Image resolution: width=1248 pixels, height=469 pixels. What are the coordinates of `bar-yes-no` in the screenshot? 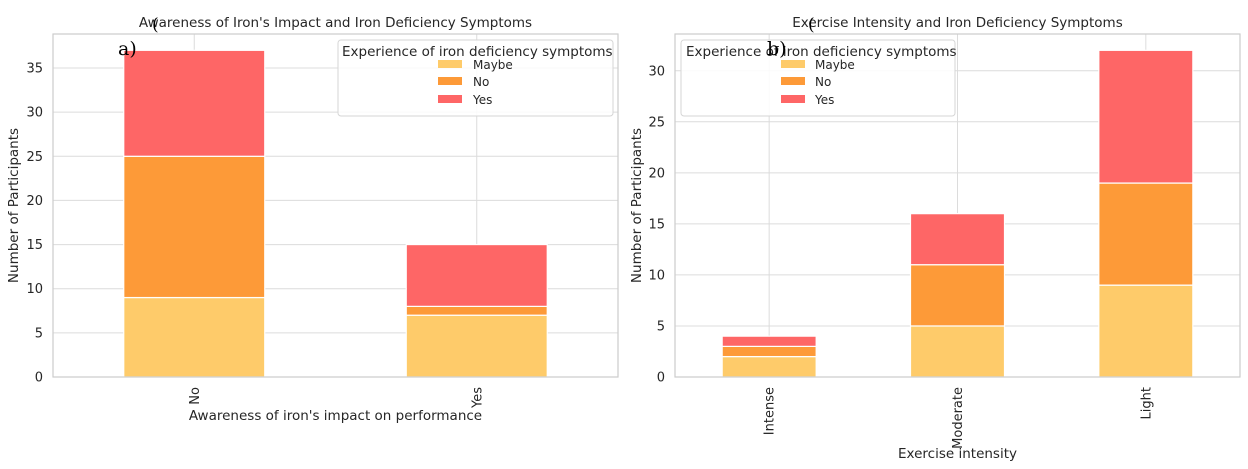 It's located at (476, 310).